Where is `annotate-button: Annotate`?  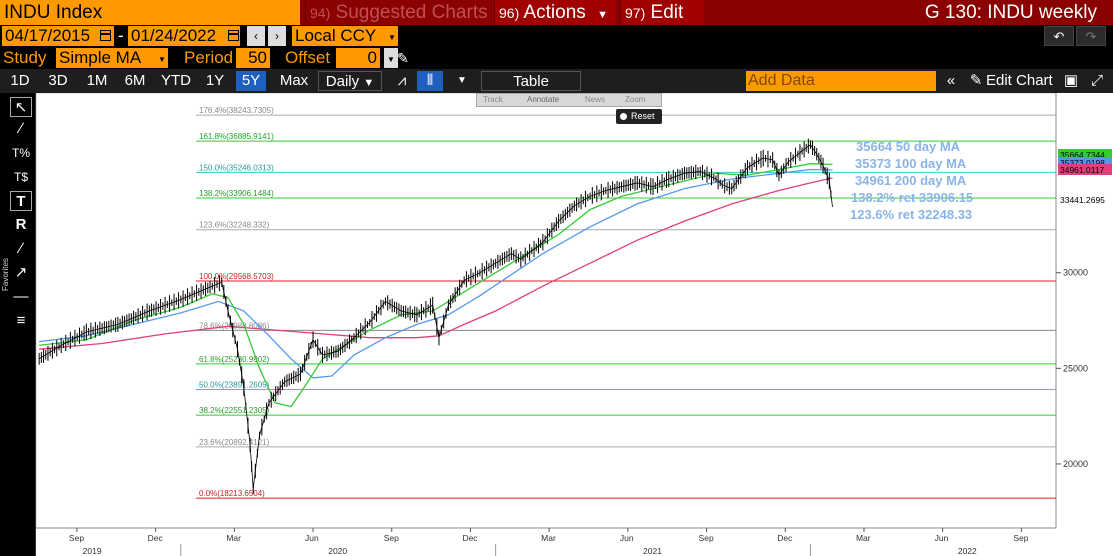
annotate-button: Annotate is located at coordinates (543, 99).